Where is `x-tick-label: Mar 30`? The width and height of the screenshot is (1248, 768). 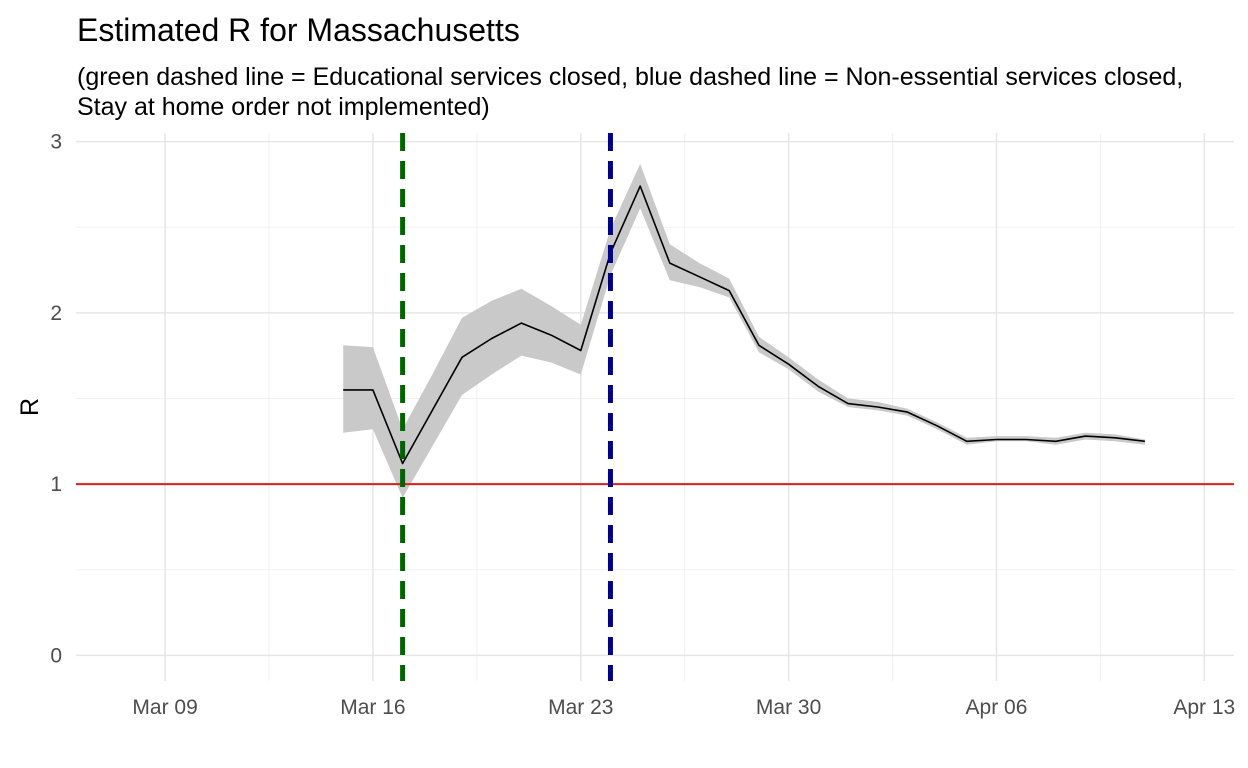
x-tick-label: Mar 30 is located at coordinates (788, 707).